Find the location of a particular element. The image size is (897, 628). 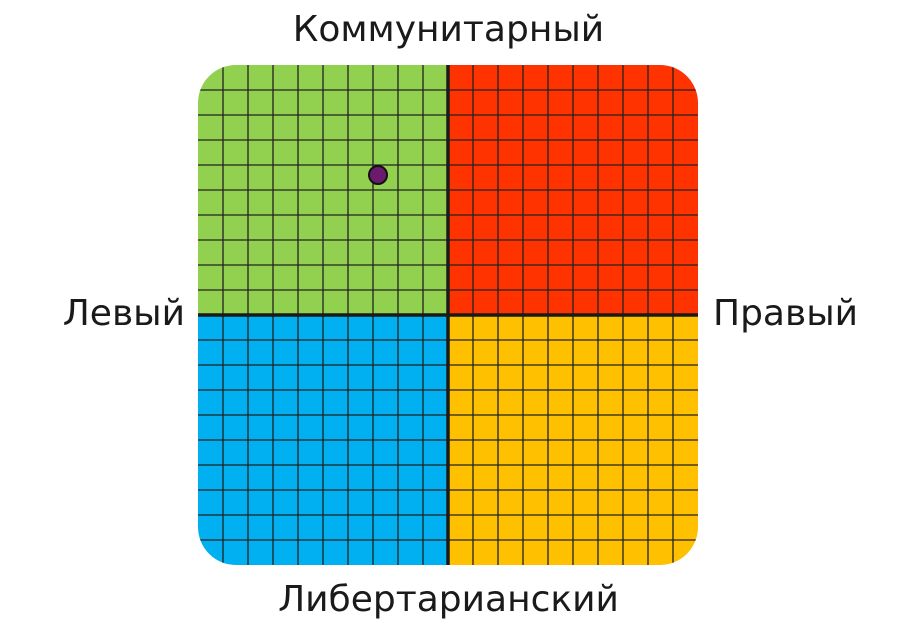

data-point is located at coordinates (378, 175).